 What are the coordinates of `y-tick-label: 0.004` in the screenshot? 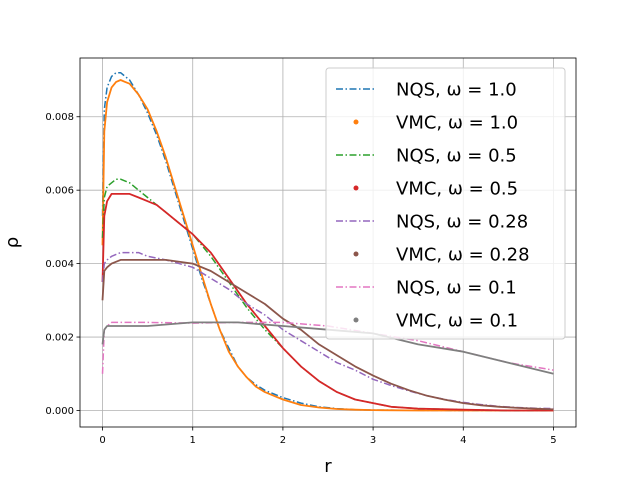 It's located at (59, 264).